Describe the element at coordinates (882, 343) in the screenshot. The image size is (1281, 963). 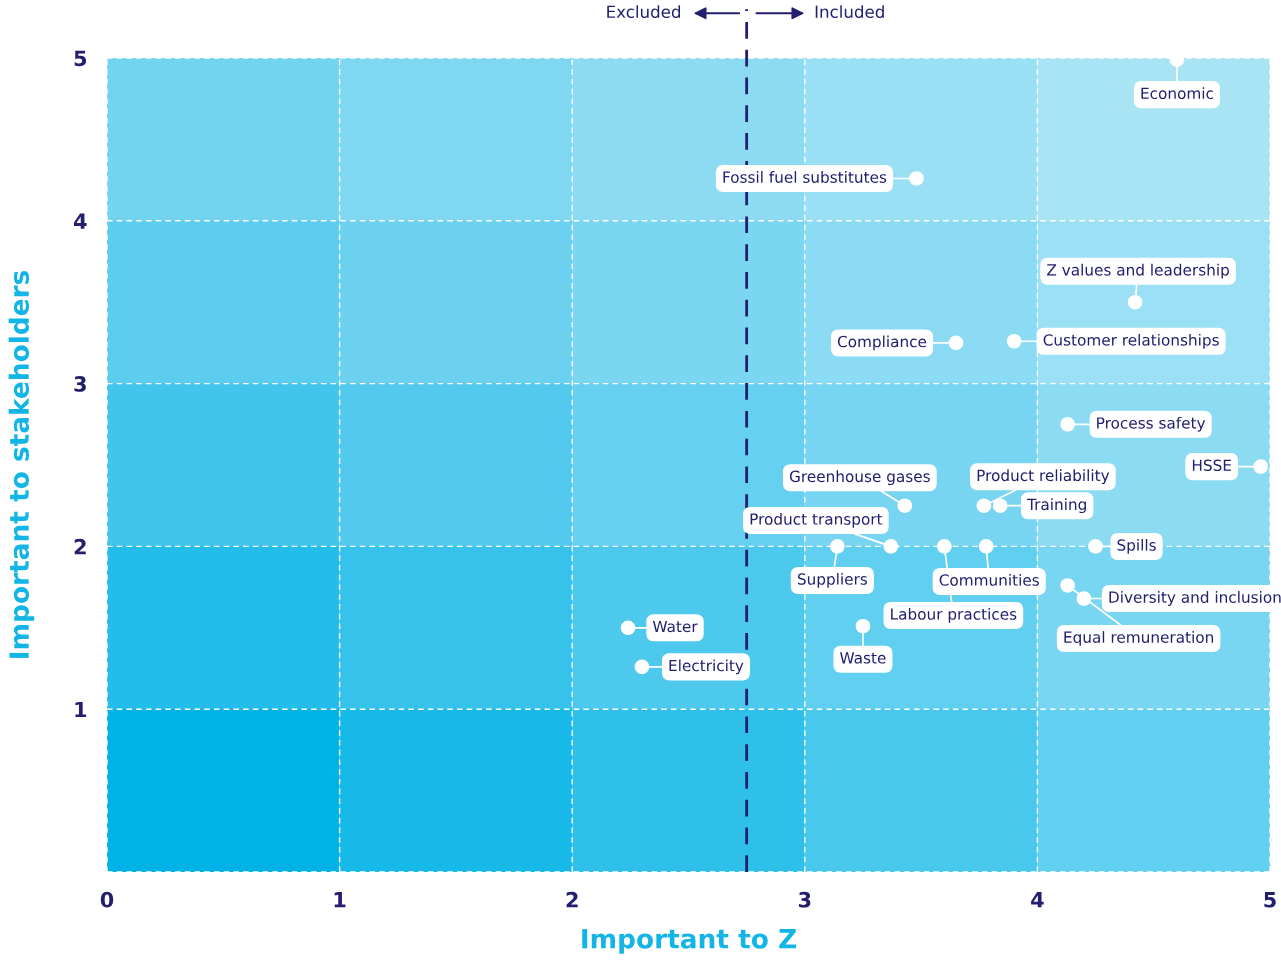
I see `annotation: Compliance` at that location.